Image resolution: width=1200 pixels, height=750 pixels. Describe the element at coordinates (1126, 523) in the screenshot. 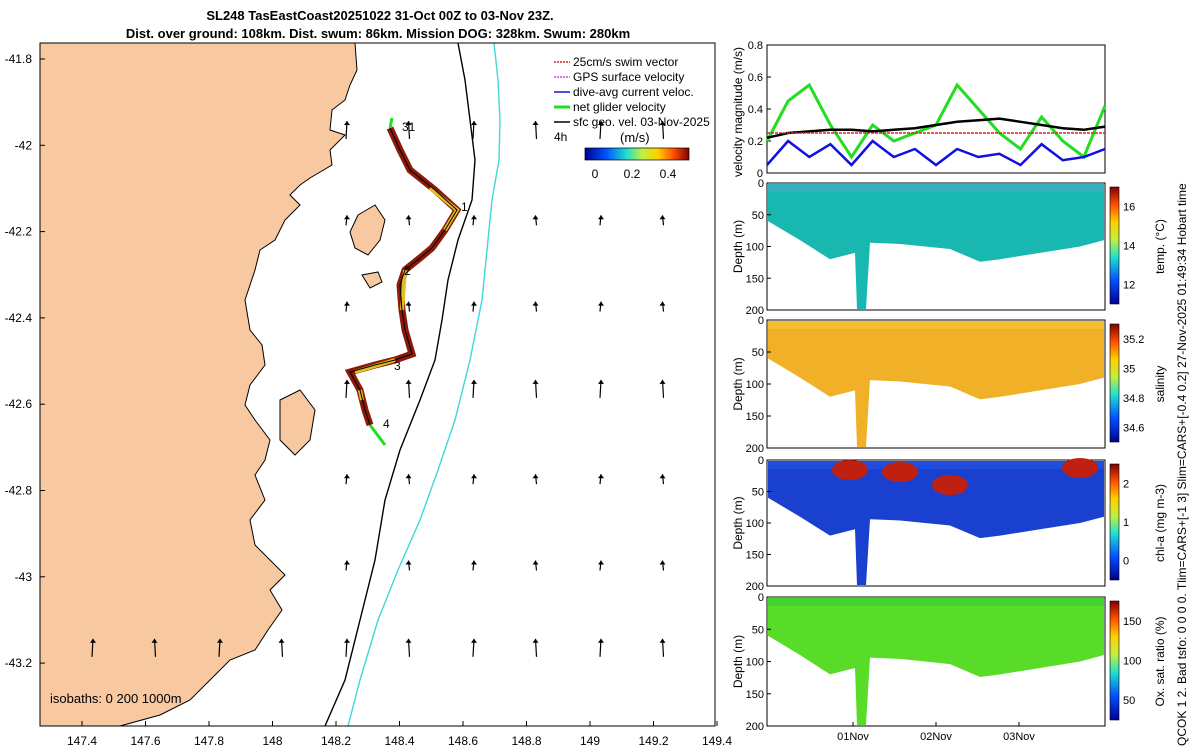

I see `colorbar-tick-label: 1` at that location.